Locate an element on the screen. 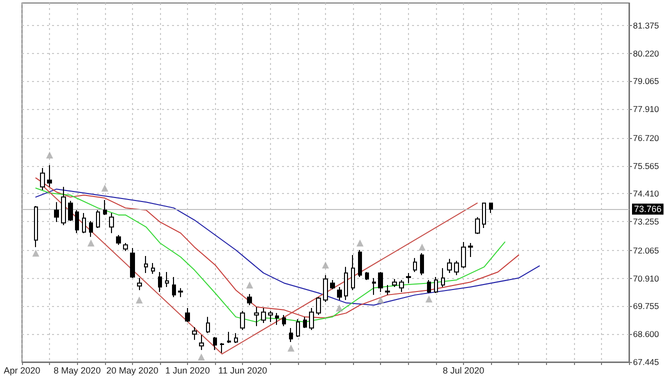  y-tick-label: 73.255 is located at coordinates (646, 221).